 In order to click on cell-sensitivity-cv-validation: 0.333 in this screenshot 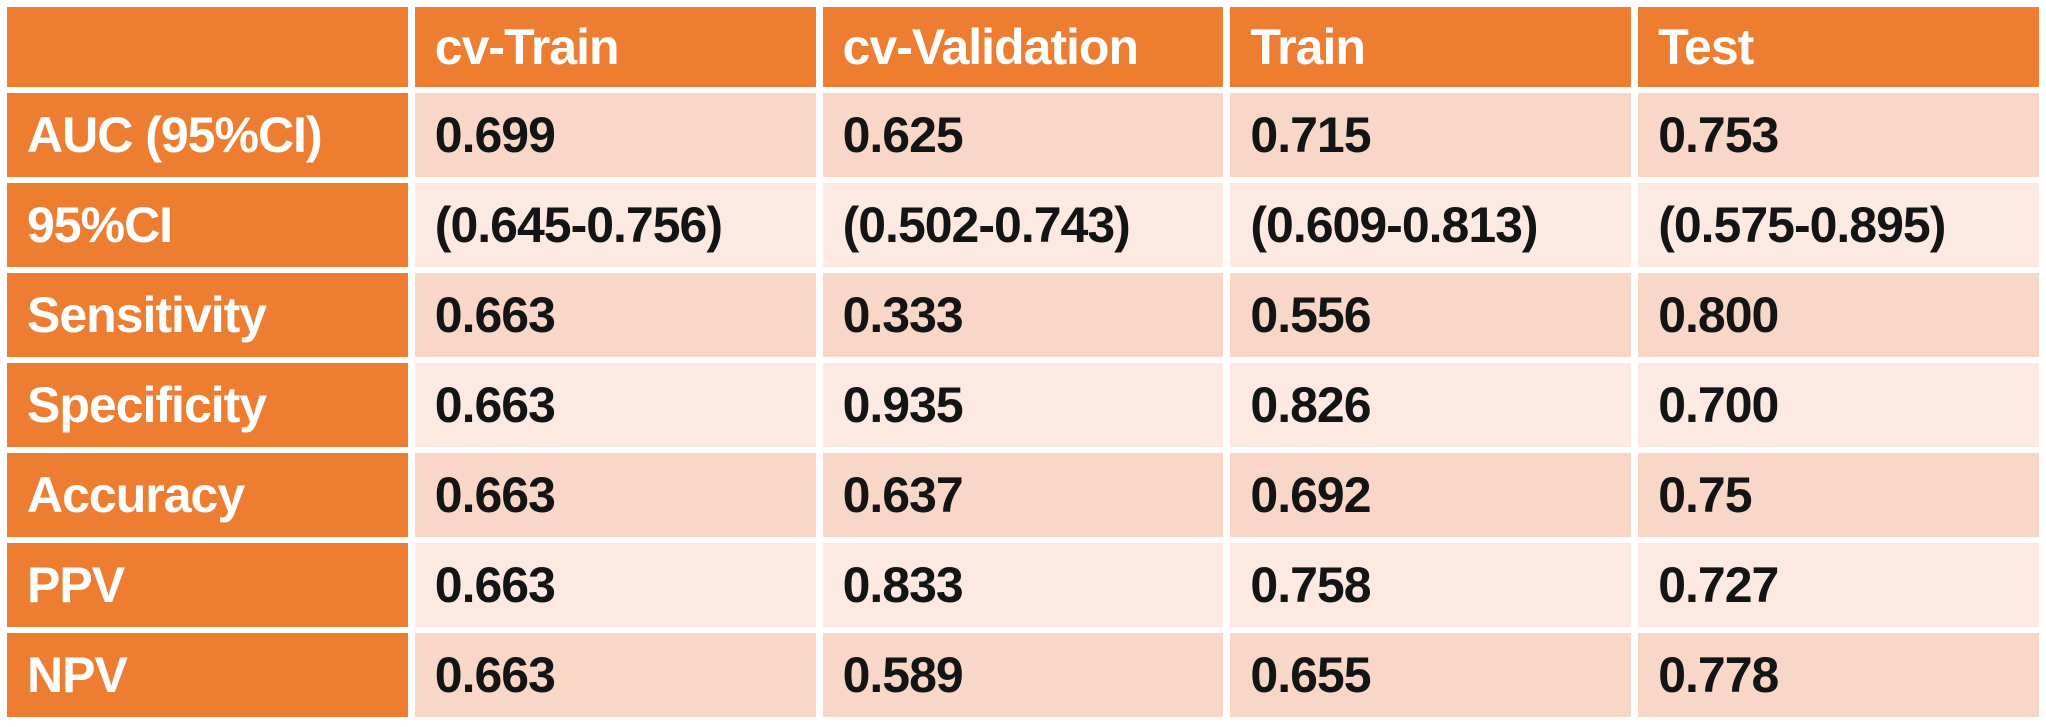, I will do `click(1023, 315)`.